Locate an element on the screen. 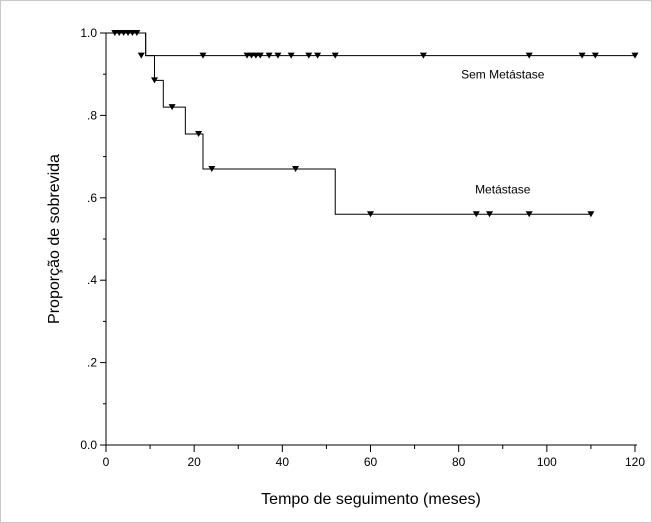  x-tick-label: 100 is located at coordinates (547, 462).